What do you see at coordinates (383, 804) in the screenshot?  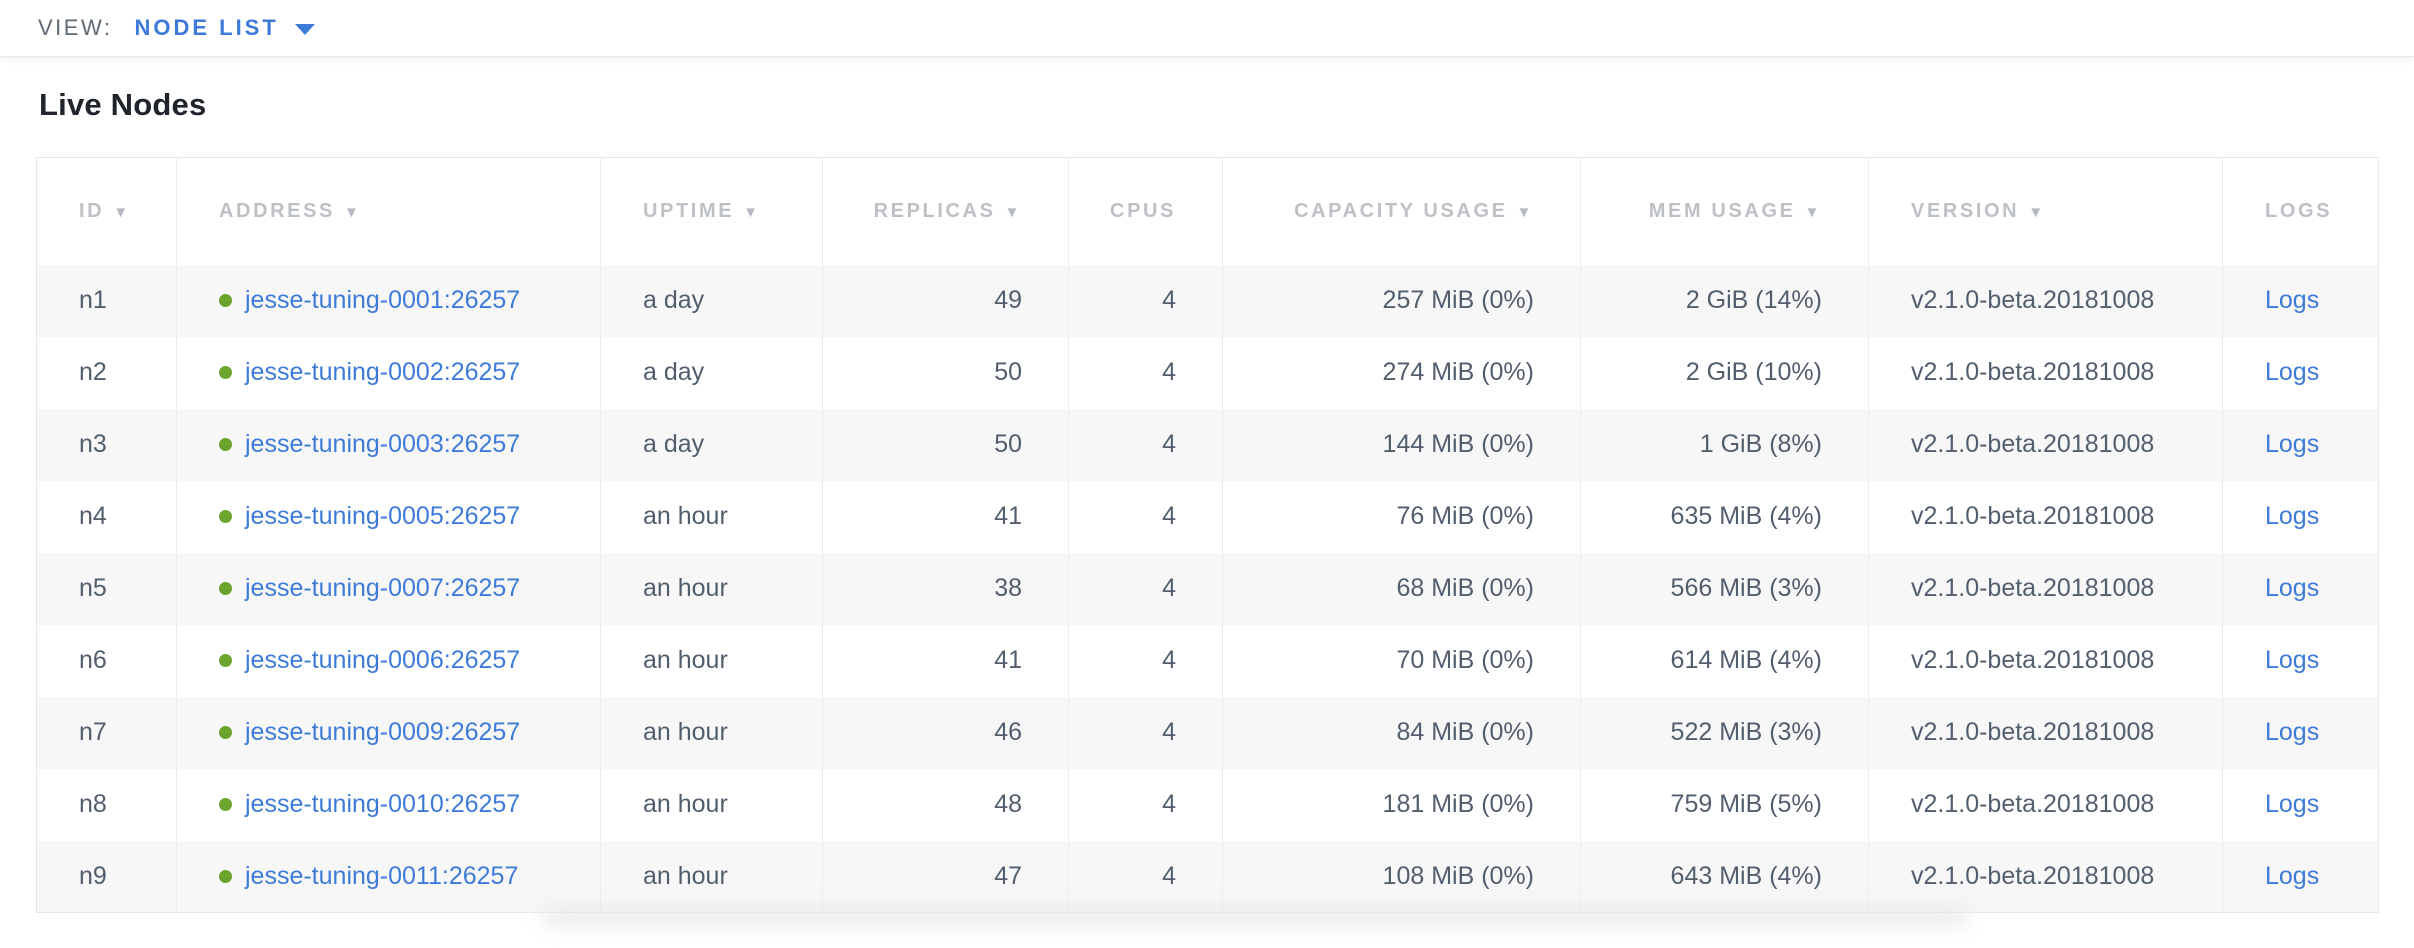 I see `node-address-link: jesse-tuning-0010:26257` at bounding box center [383, 804].